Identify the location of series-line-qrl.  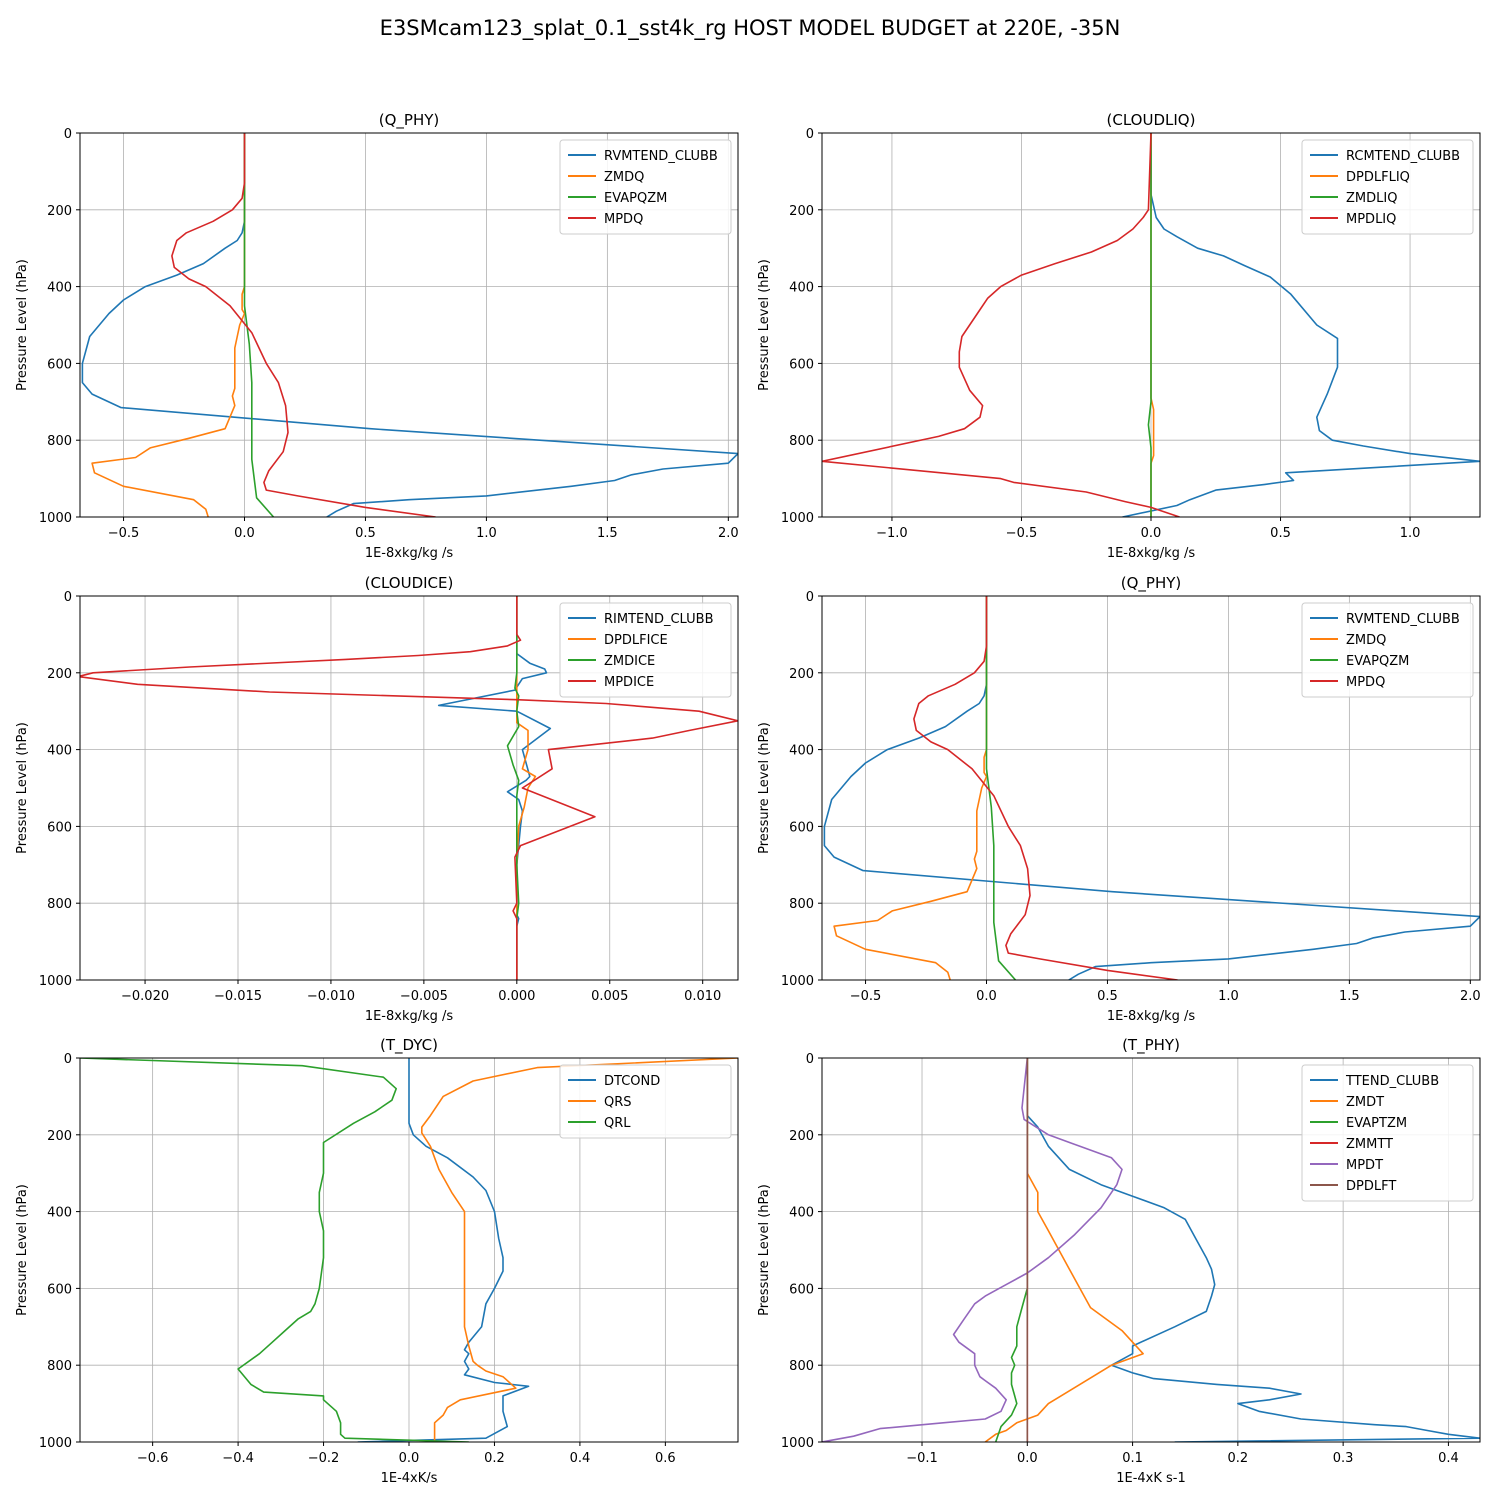
(274, 1250).